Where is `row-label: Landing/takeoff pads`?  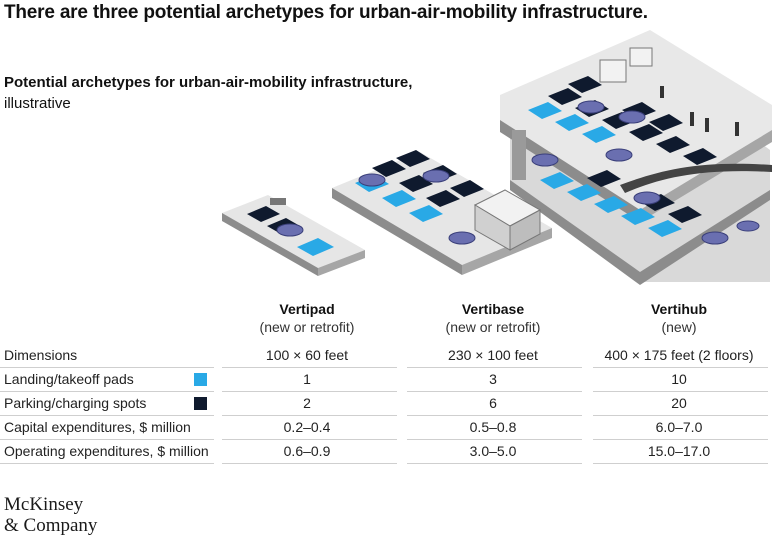
row-label: Landing/takeoff pads is located at coordinates (69, 379).